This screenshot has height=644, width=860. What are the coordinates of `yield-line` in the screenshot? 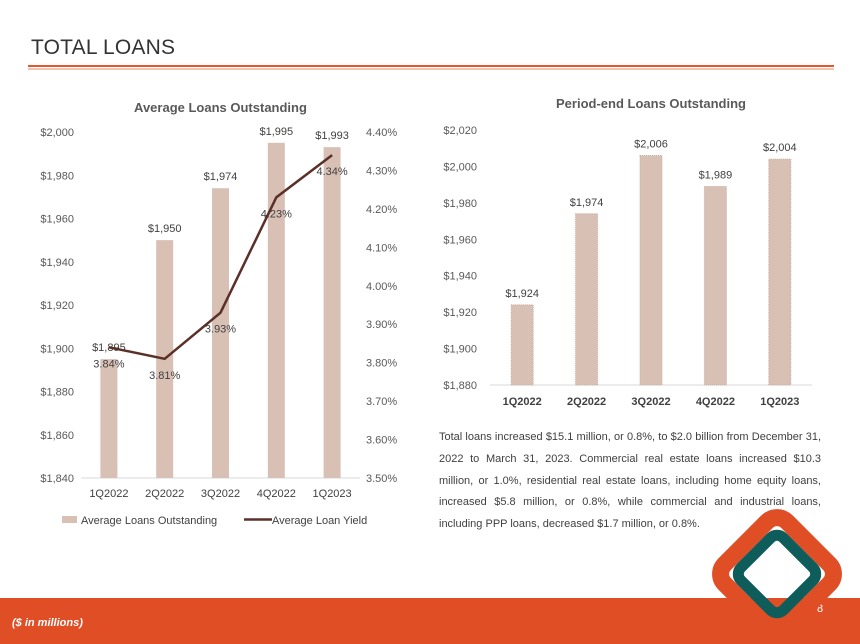 It's located at (220, 257).